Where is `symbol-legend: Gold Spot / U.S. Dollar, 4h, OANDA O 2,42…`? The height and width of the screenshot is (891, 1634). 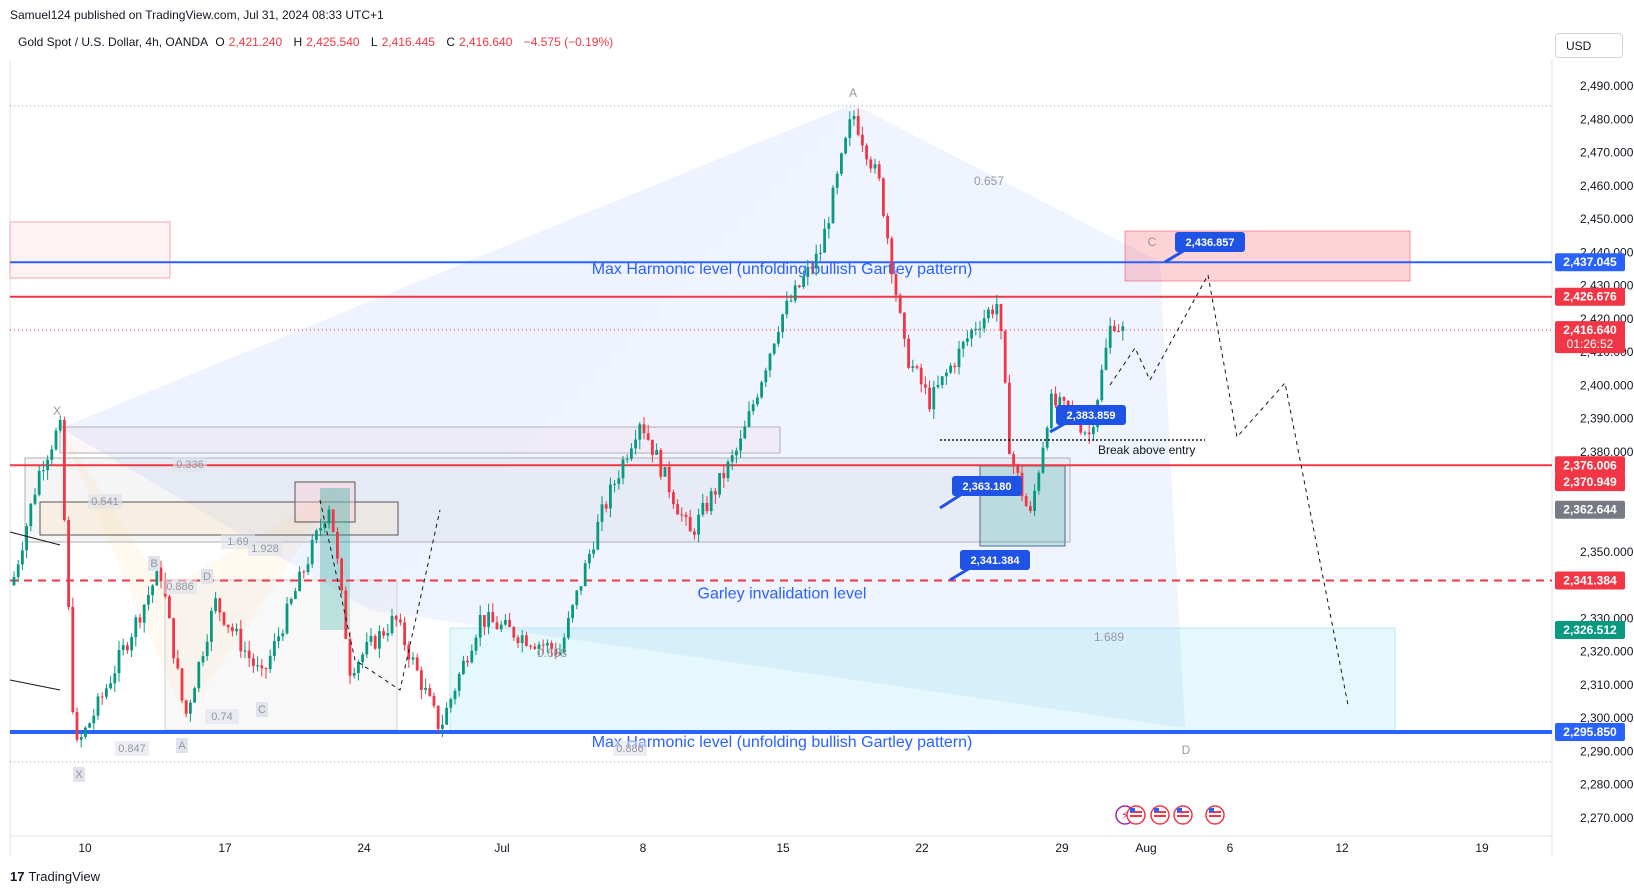
symbol-legend: Gold Spot / U.S. Dollar, 4h, OANDA O 2,42… is located at coordinates (317, 42).